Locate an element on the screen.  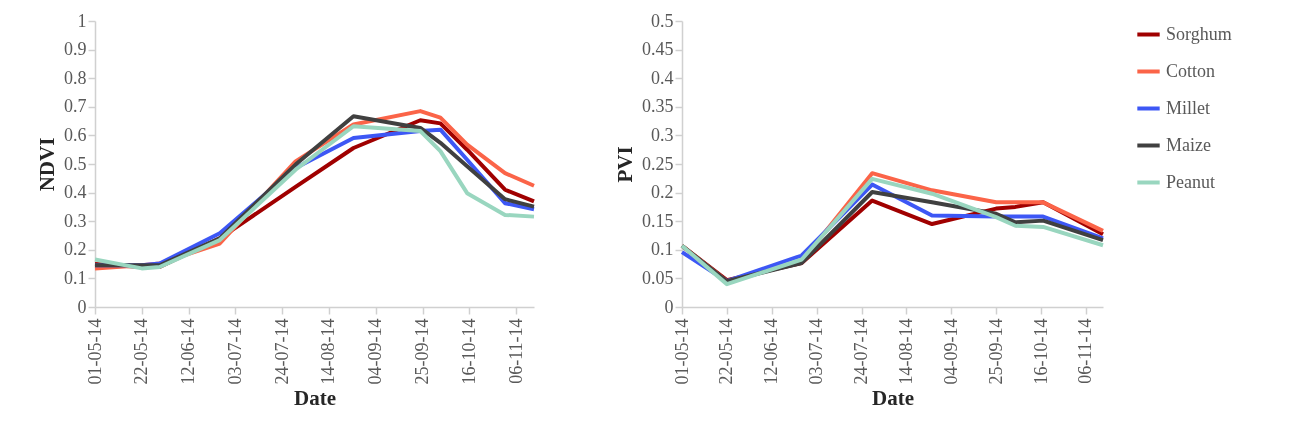
legend-label: Sorghum is located at coordinates (1199, 33).